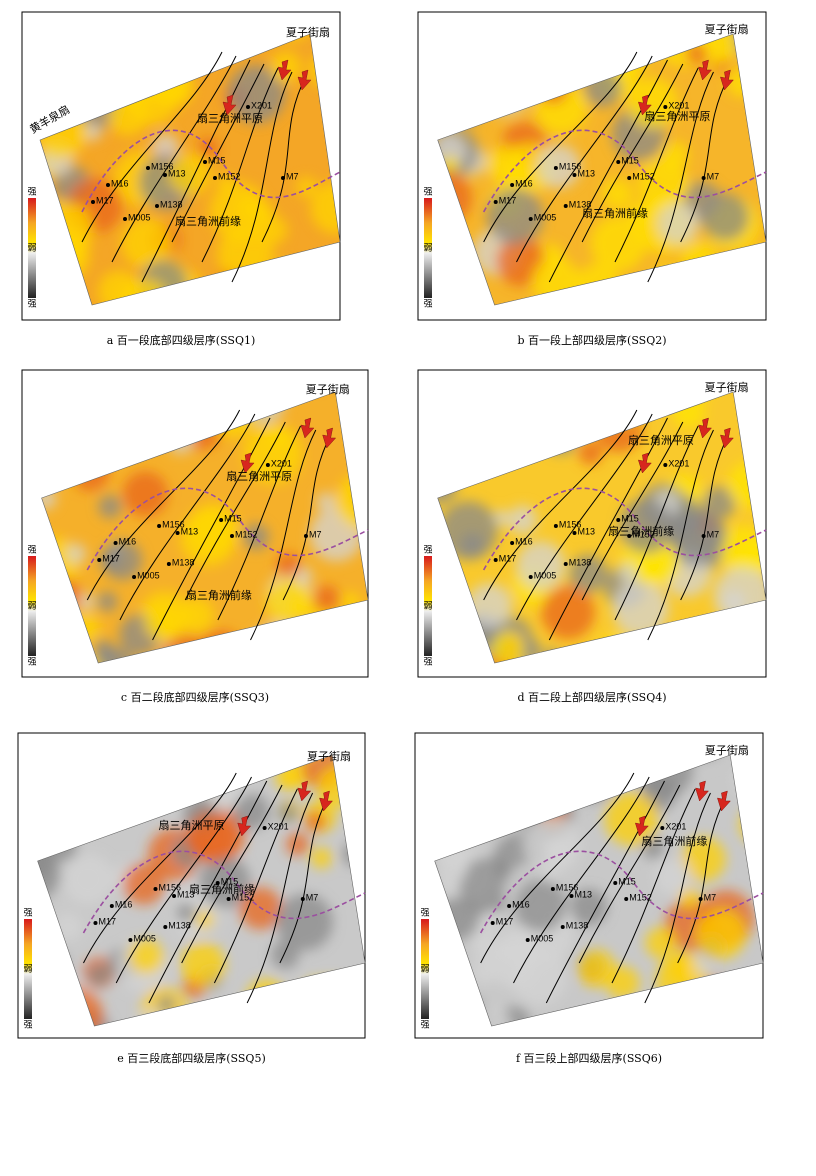 The height and width of the screenshot is (1176, 816). I want to click on legend-label: 弱, so click(31, 247).